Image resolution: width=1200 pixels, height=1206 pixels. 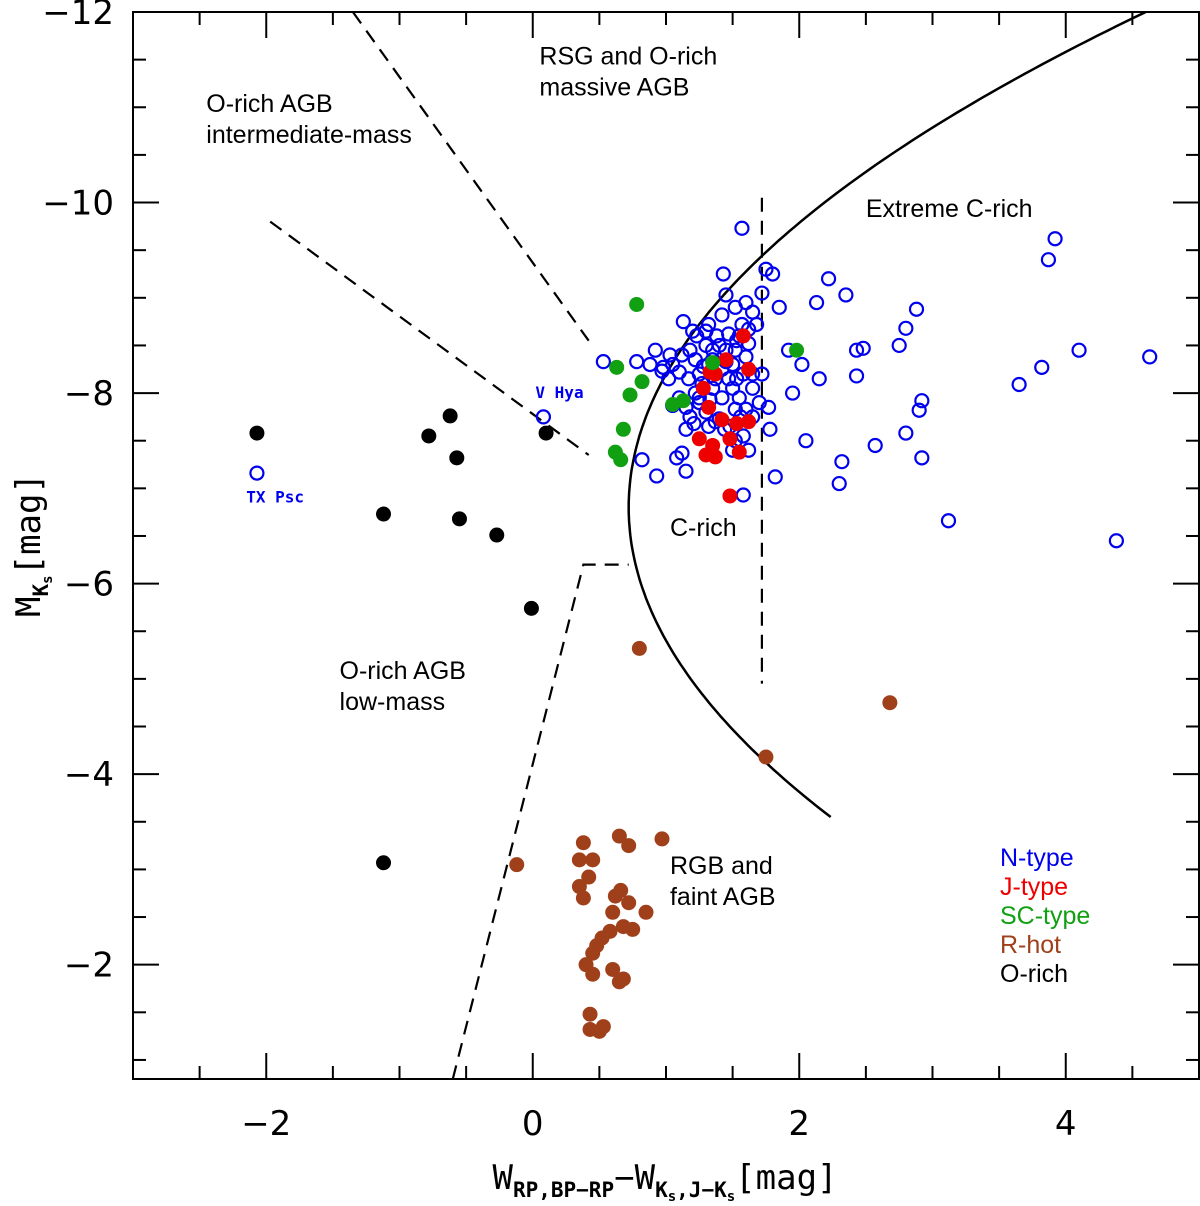 I want to click on region-label-rsg-and-o-rich-massive-agb: RSG and O-rich massive AGB, so click(x=628, y=71).